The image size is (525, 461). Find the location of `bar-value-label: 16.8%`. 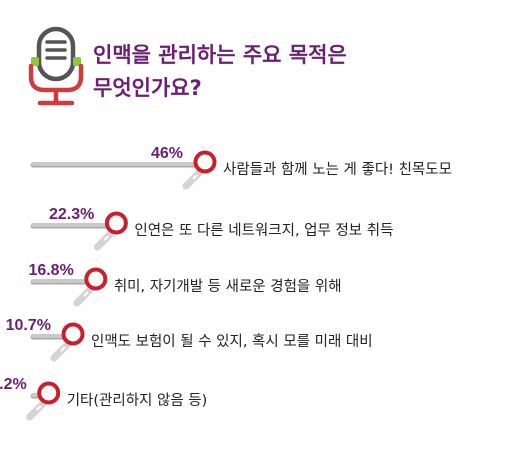

bar-value-label: 16.8% is located at coordinates (50, 270).